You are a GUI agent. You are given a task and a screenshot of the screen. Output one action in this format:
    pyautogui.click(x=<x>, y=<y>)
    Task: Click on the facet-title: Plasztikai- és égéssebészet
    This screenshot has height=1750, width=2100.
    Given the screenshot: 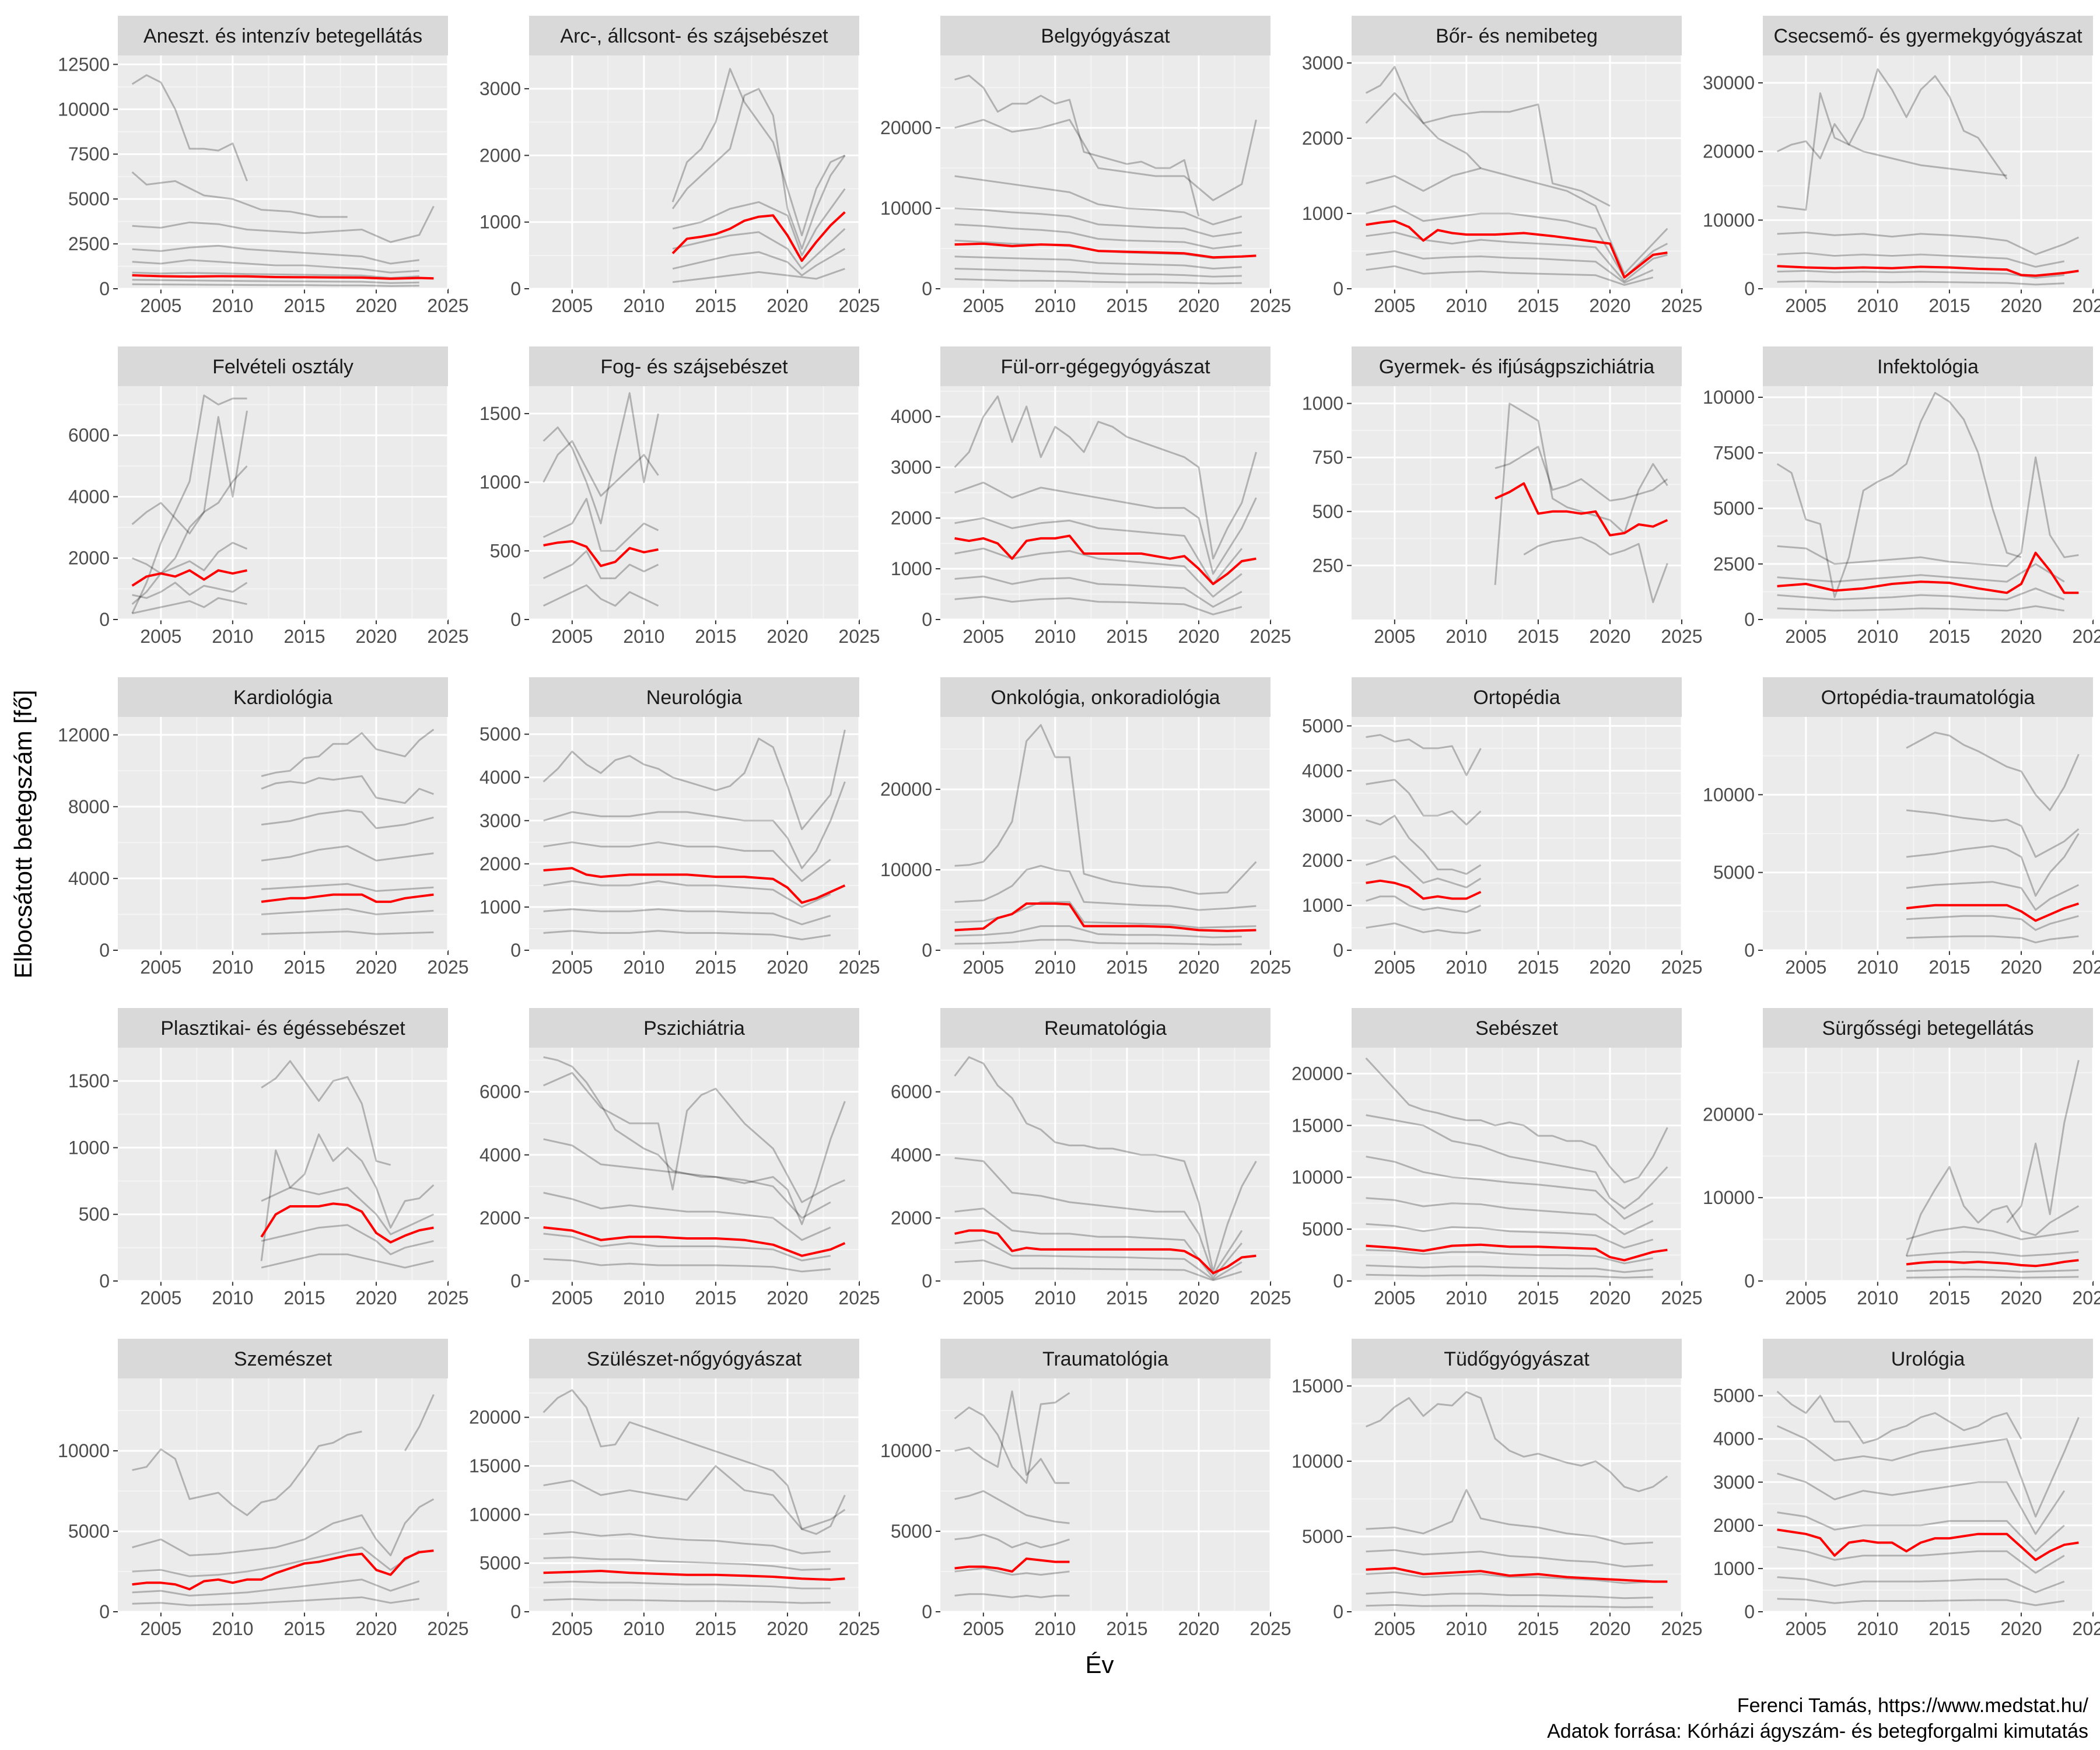 What is the action you would take?
    pyautogui.click(x=282, y=1028)
    